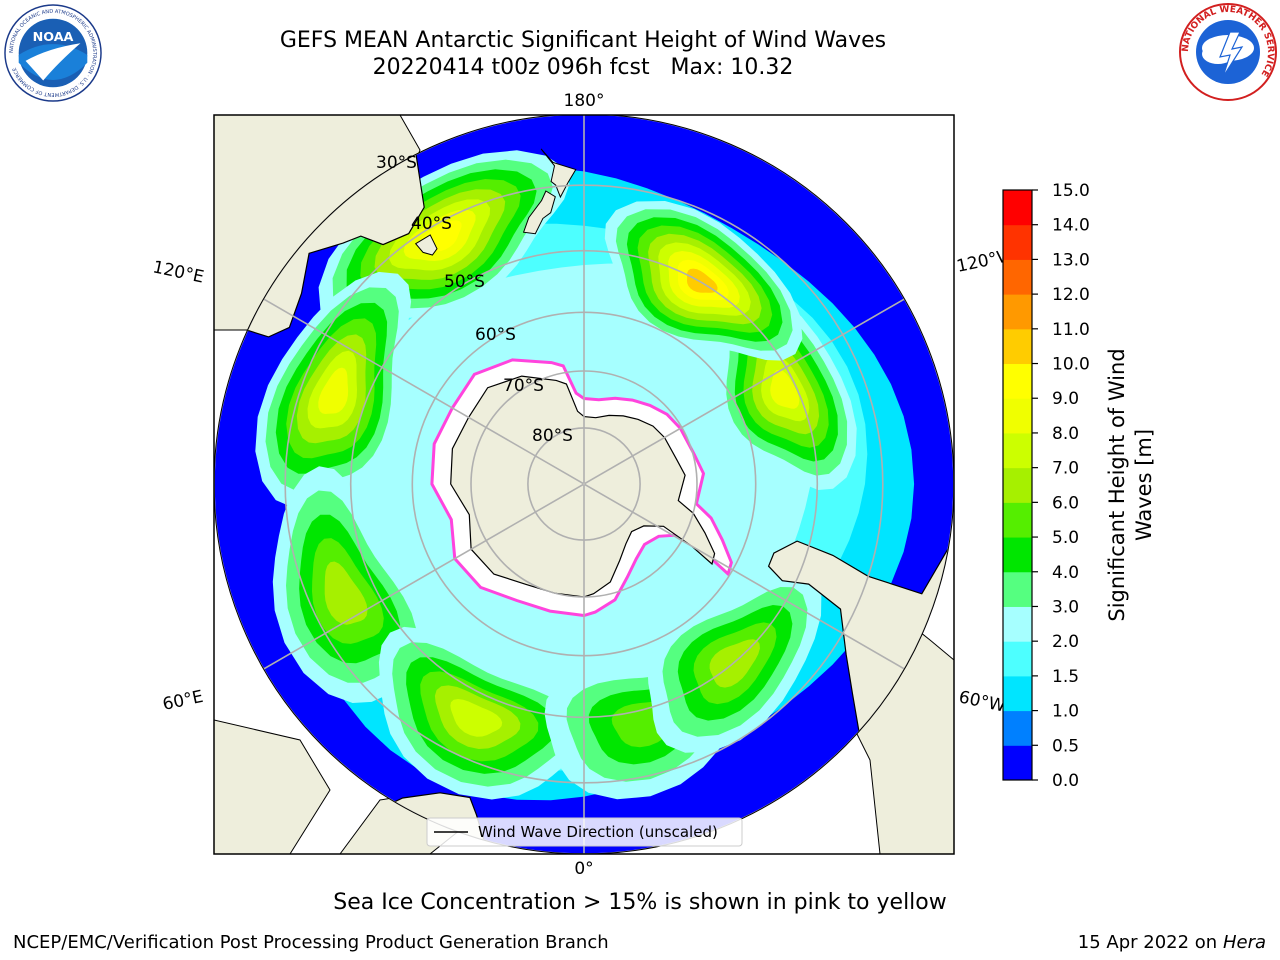 This screenshot has width=1280, height=960. What do you see at coordinates (1065, 434) in the screenshot?
I see `colorbar-tick-label: 8.0` at bounding box center [1065, 434].